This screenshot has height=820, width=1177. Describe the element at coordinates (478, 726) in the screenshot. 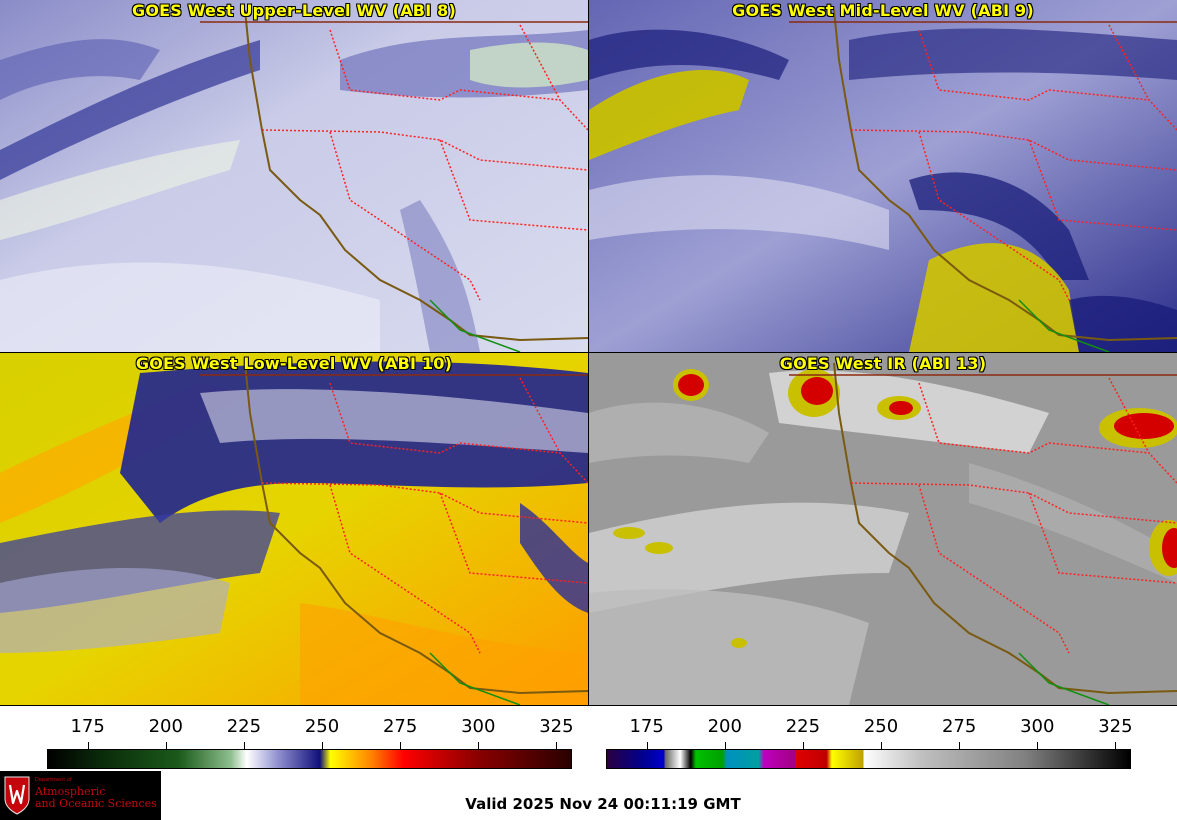

I see `wv-colorbar-tick-label: 300` at that location.